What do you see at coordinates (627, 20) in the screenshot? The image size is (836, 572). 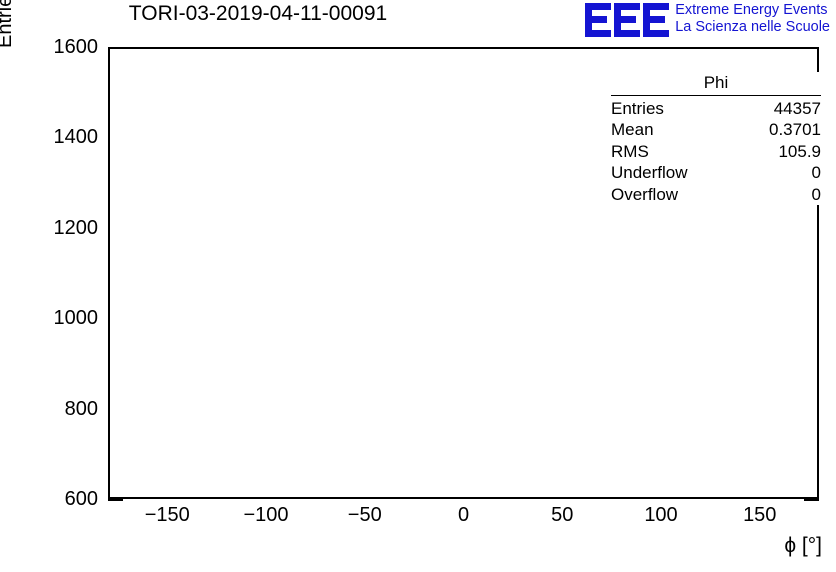 I see `eee-logo-mark-icon` at bounding box center [627, 20].